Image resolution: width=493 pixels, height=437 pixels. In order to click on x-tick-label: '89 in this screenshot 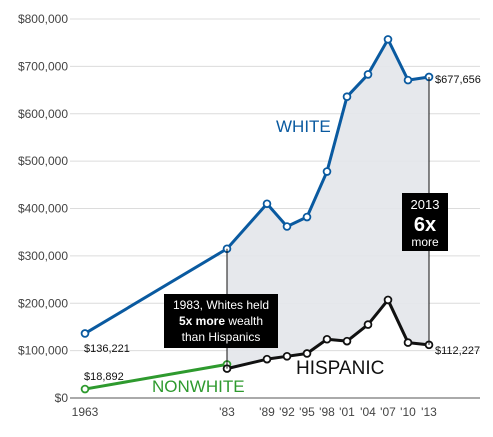, I will do `click(267, 412)`.